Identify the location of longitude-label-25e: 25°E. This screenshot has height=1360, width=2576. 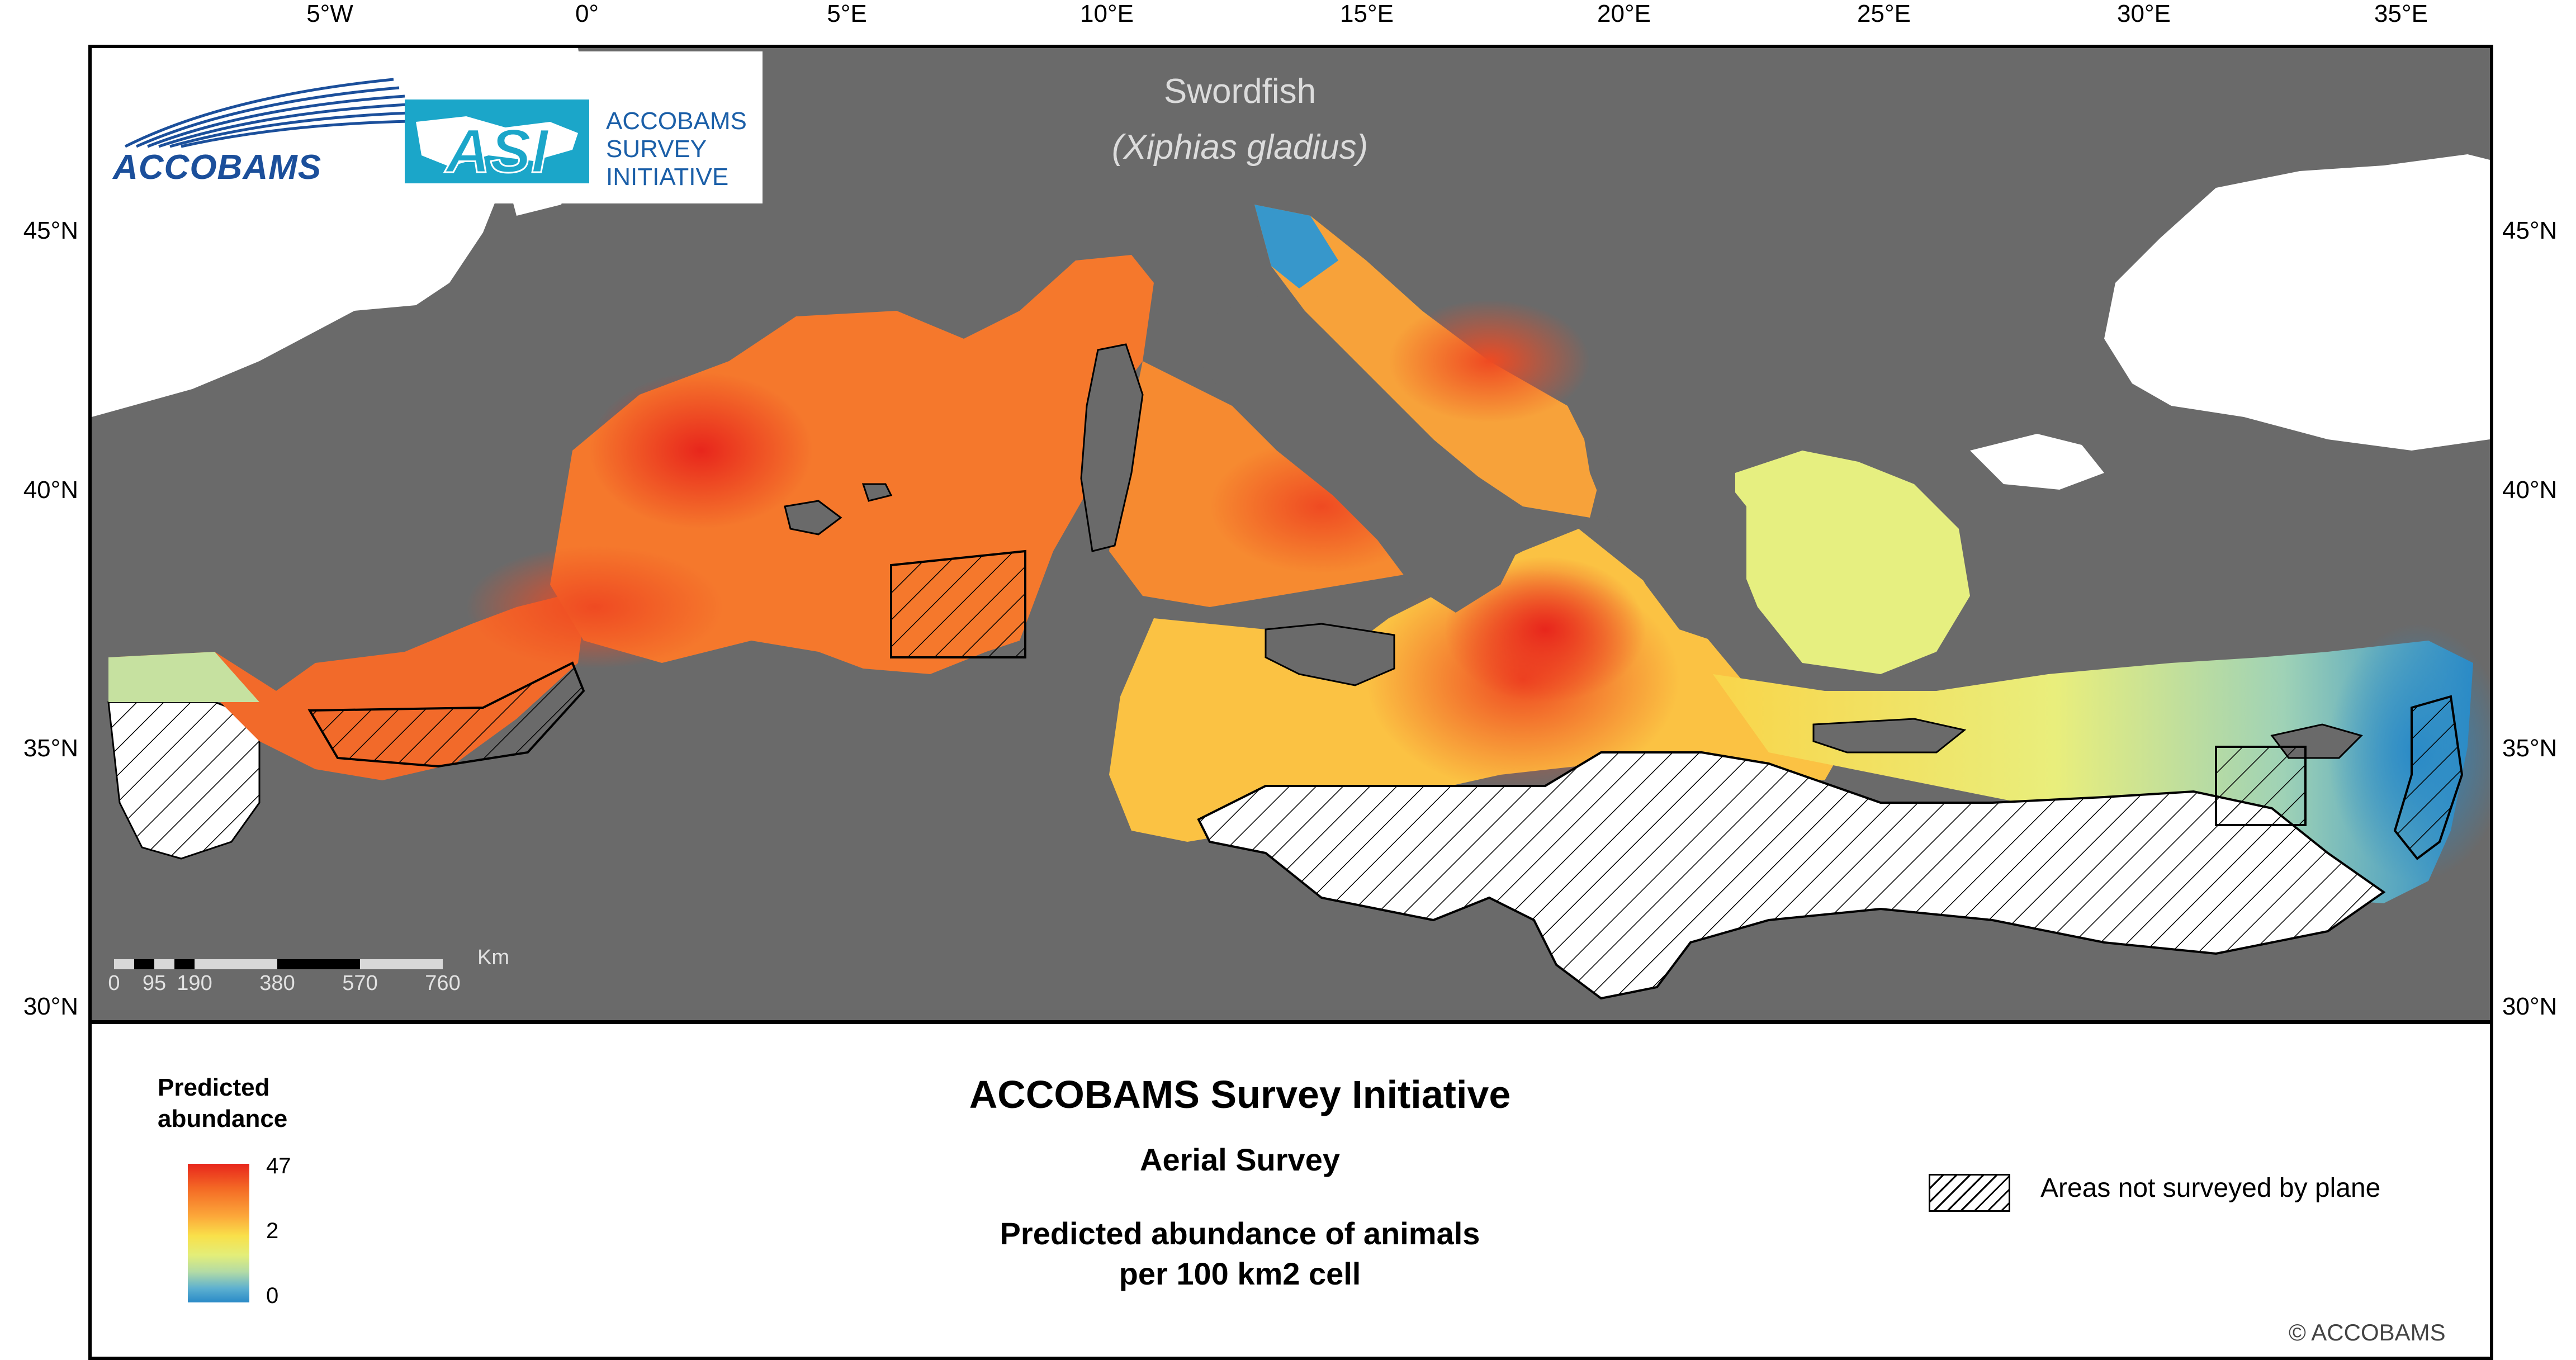
(1884, 13).